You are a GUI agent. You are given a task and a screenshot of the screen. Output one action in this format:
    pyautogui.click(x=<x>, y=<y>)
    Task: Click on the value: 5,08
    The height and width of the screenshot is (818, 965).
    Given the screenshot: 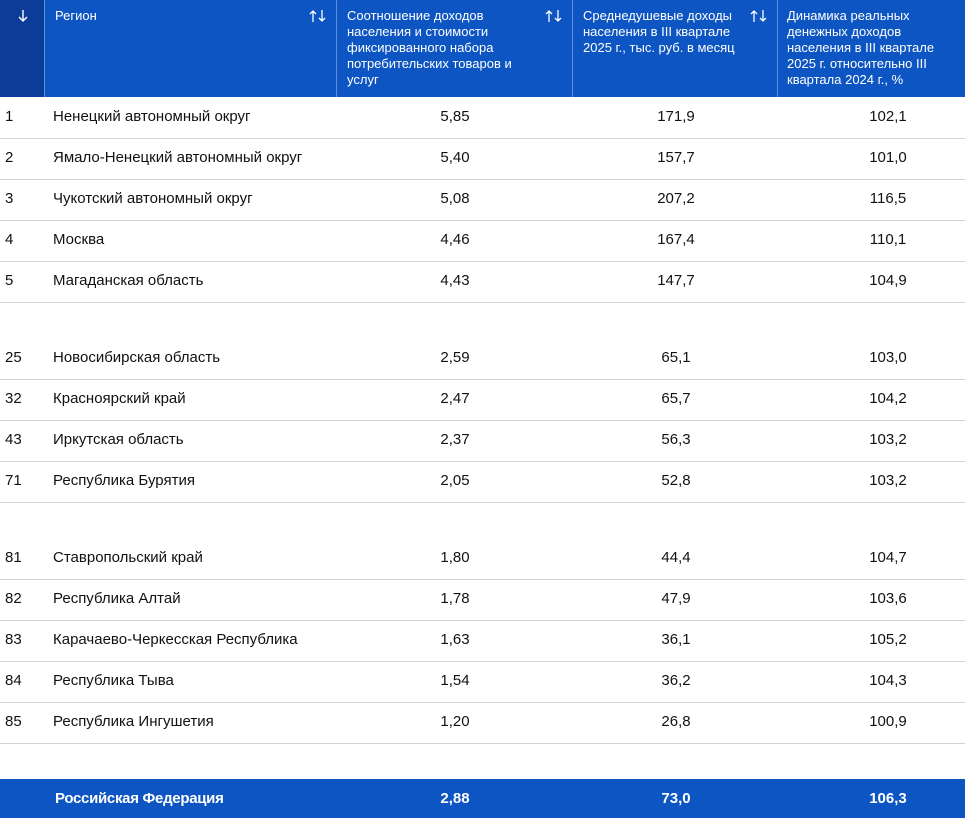 What is the action you would take?
    pyautogui.click(x=455, y=198)
    